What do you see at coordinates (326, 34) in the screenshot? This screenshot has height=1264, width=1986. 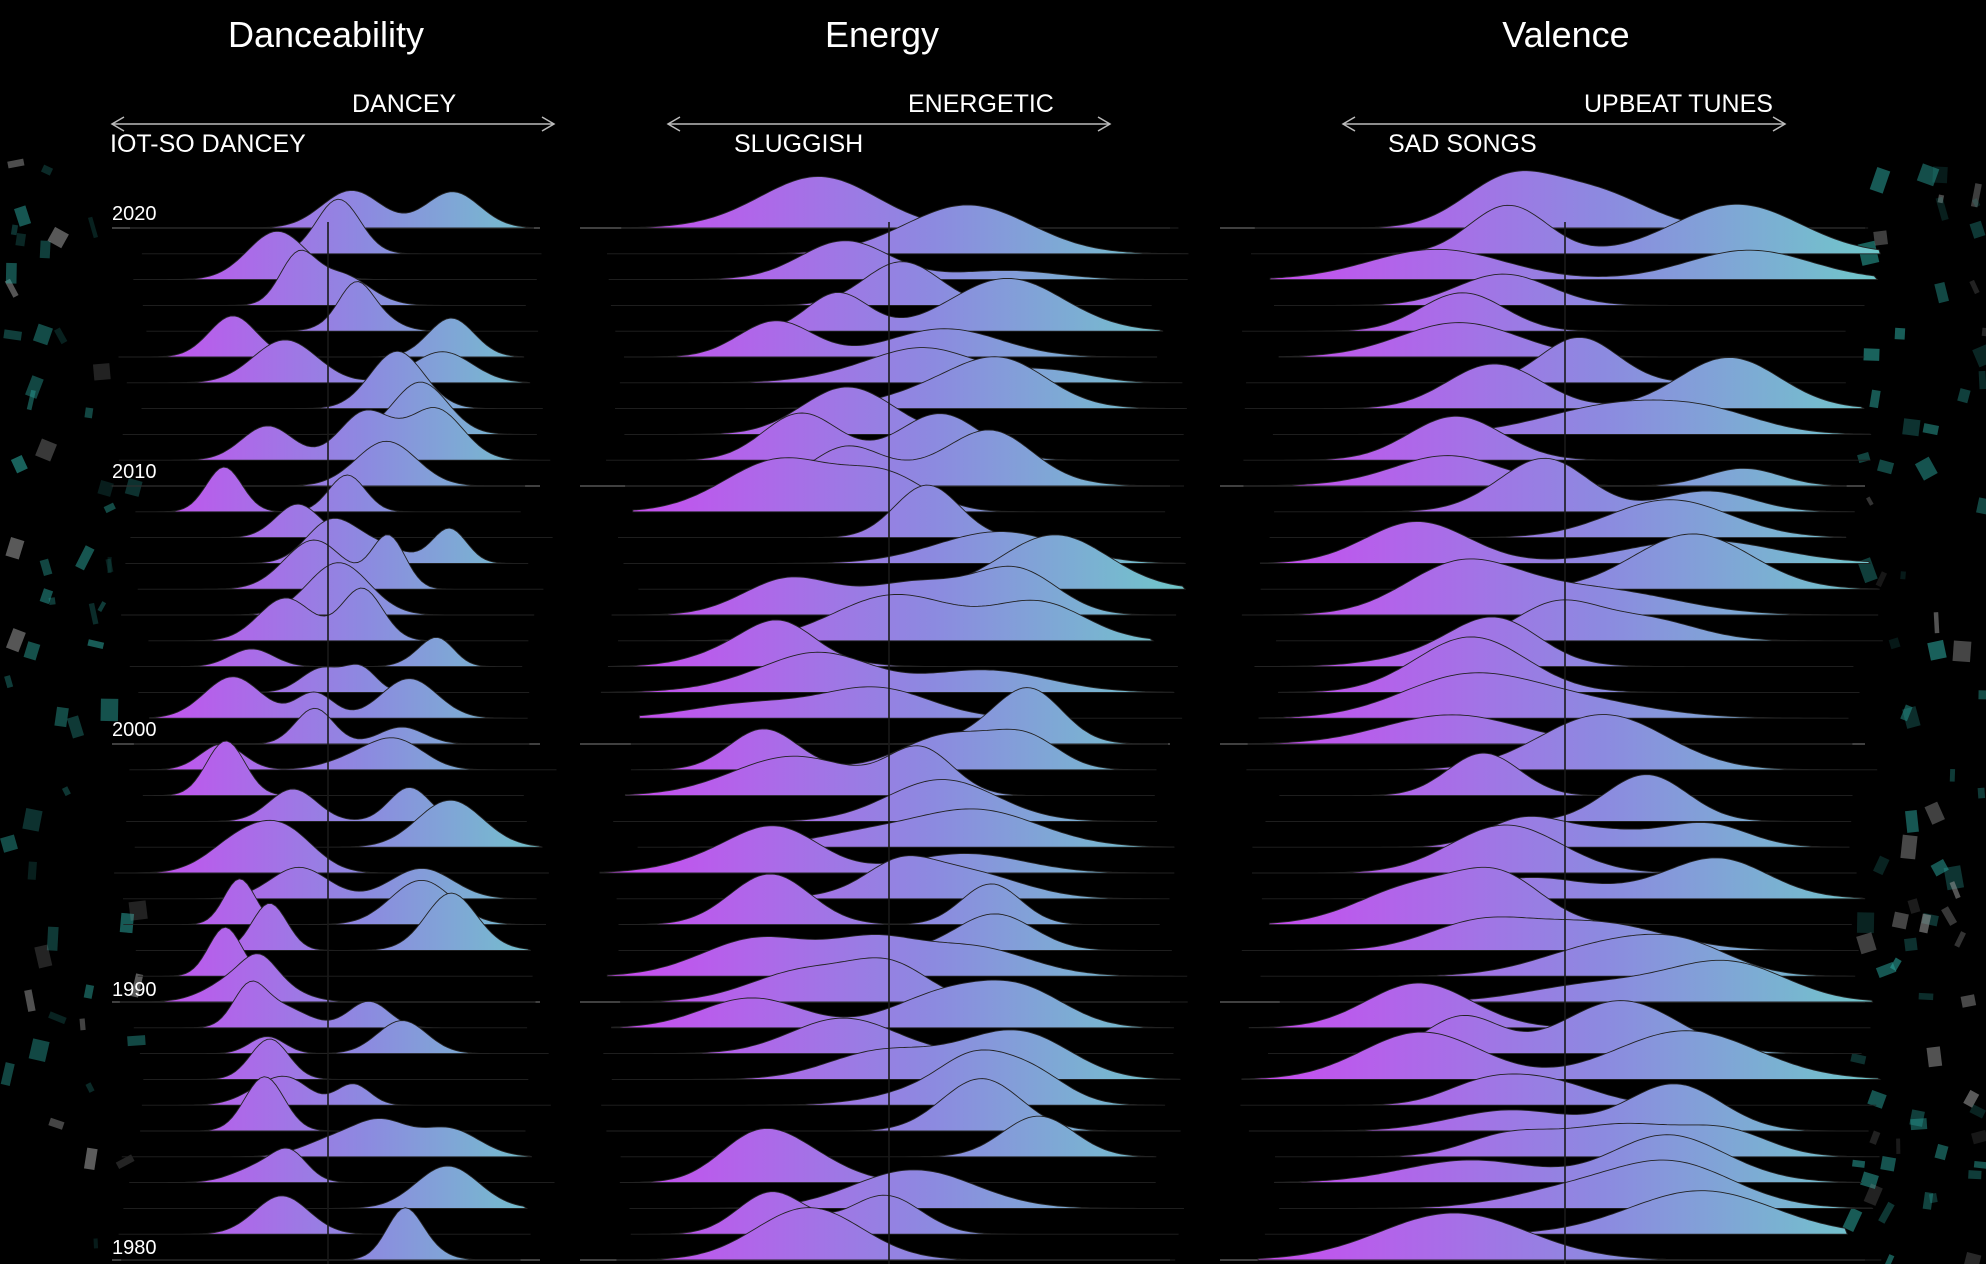 I see `panel-title-danceability: Danceability` at bounding box center [326, 34].